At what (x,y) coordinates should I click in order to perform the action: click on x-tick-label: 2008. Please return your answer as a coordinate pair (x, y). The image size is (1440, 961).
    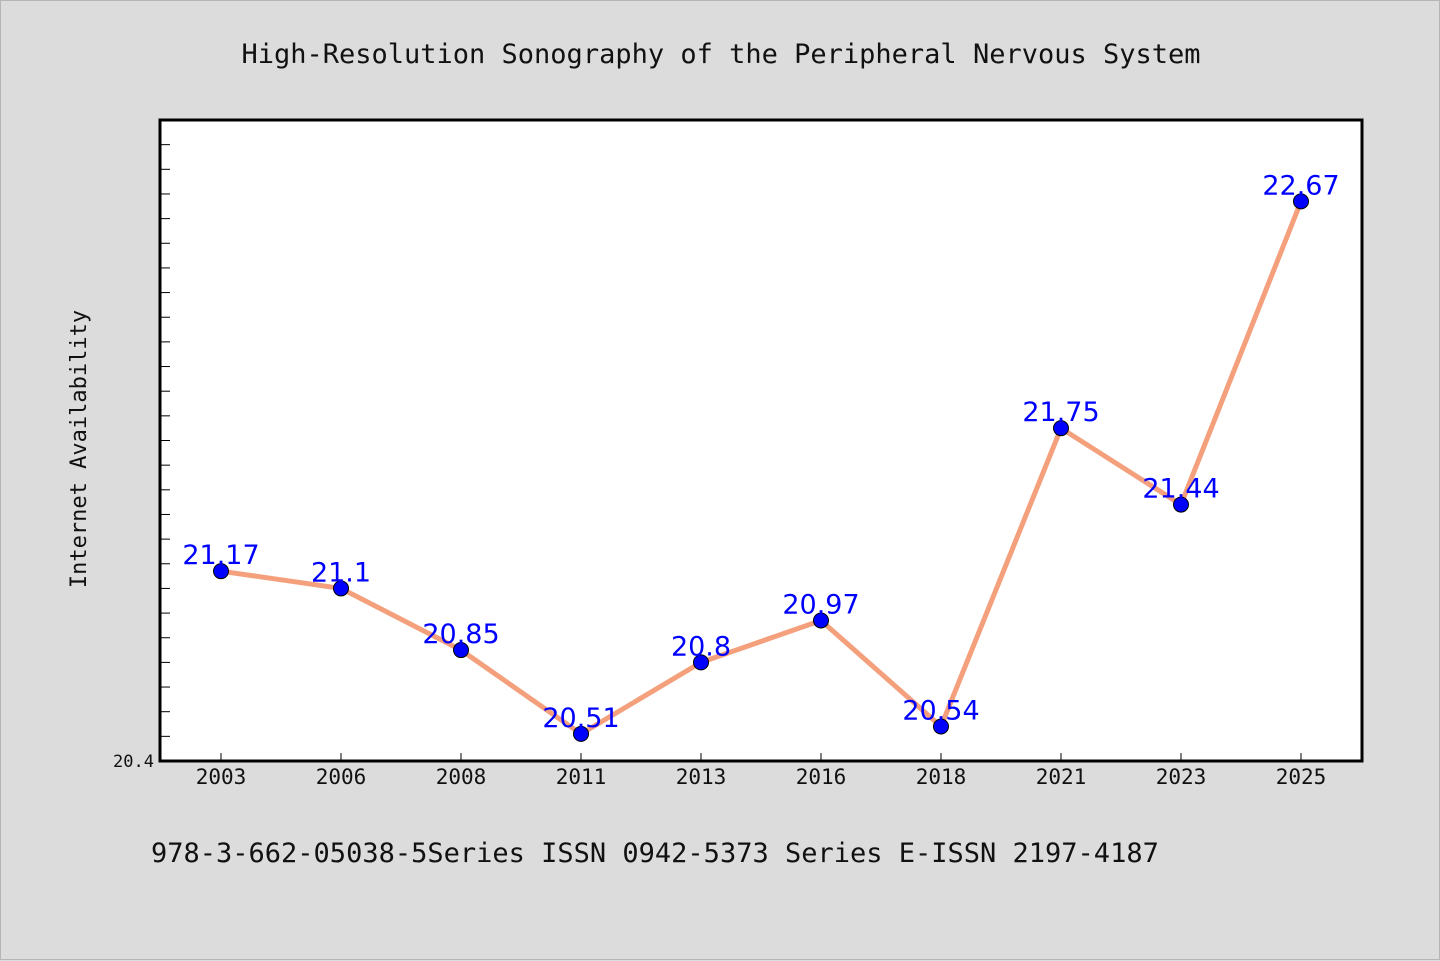
    Looking at the image, I should click on (461, 777).